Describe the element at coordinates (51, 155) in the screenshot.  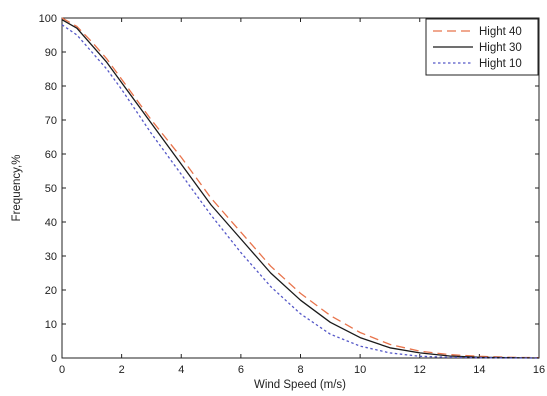
I see `y-tick-label: 60` at that location.